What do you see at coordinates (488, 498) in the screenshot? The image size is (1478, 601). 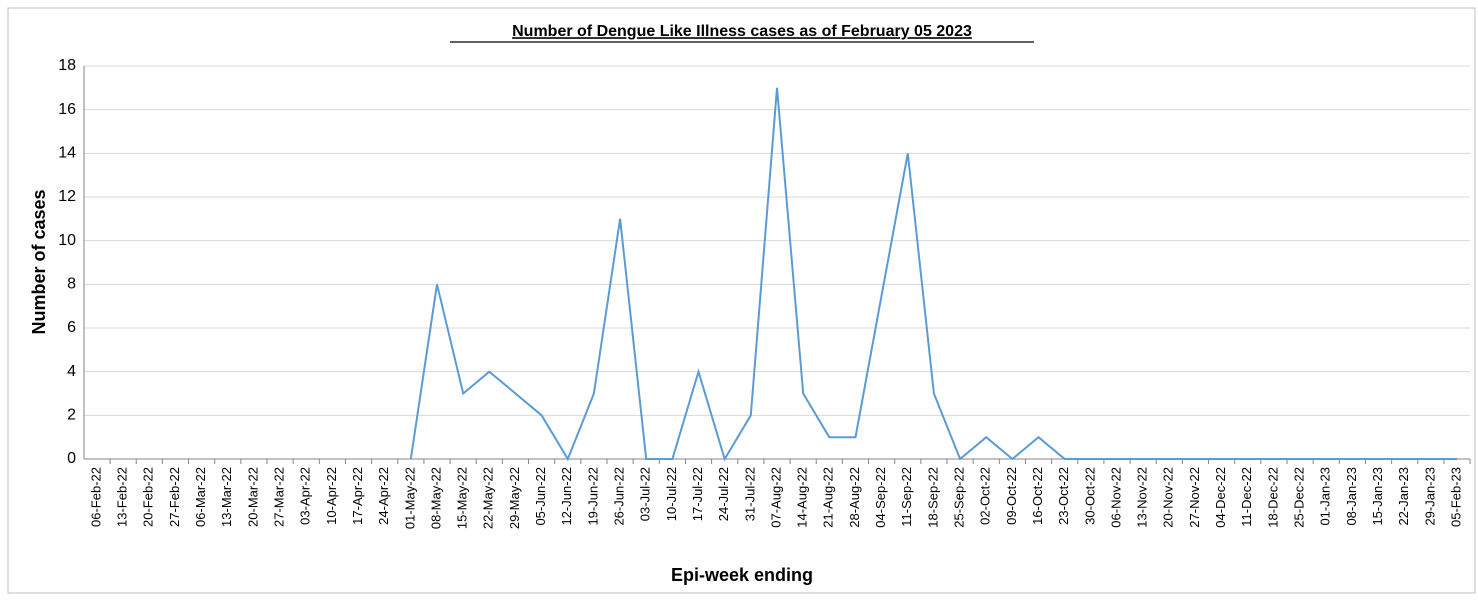 I see `x-tick-label: 22-May-22` at bounding box center [488, 498].